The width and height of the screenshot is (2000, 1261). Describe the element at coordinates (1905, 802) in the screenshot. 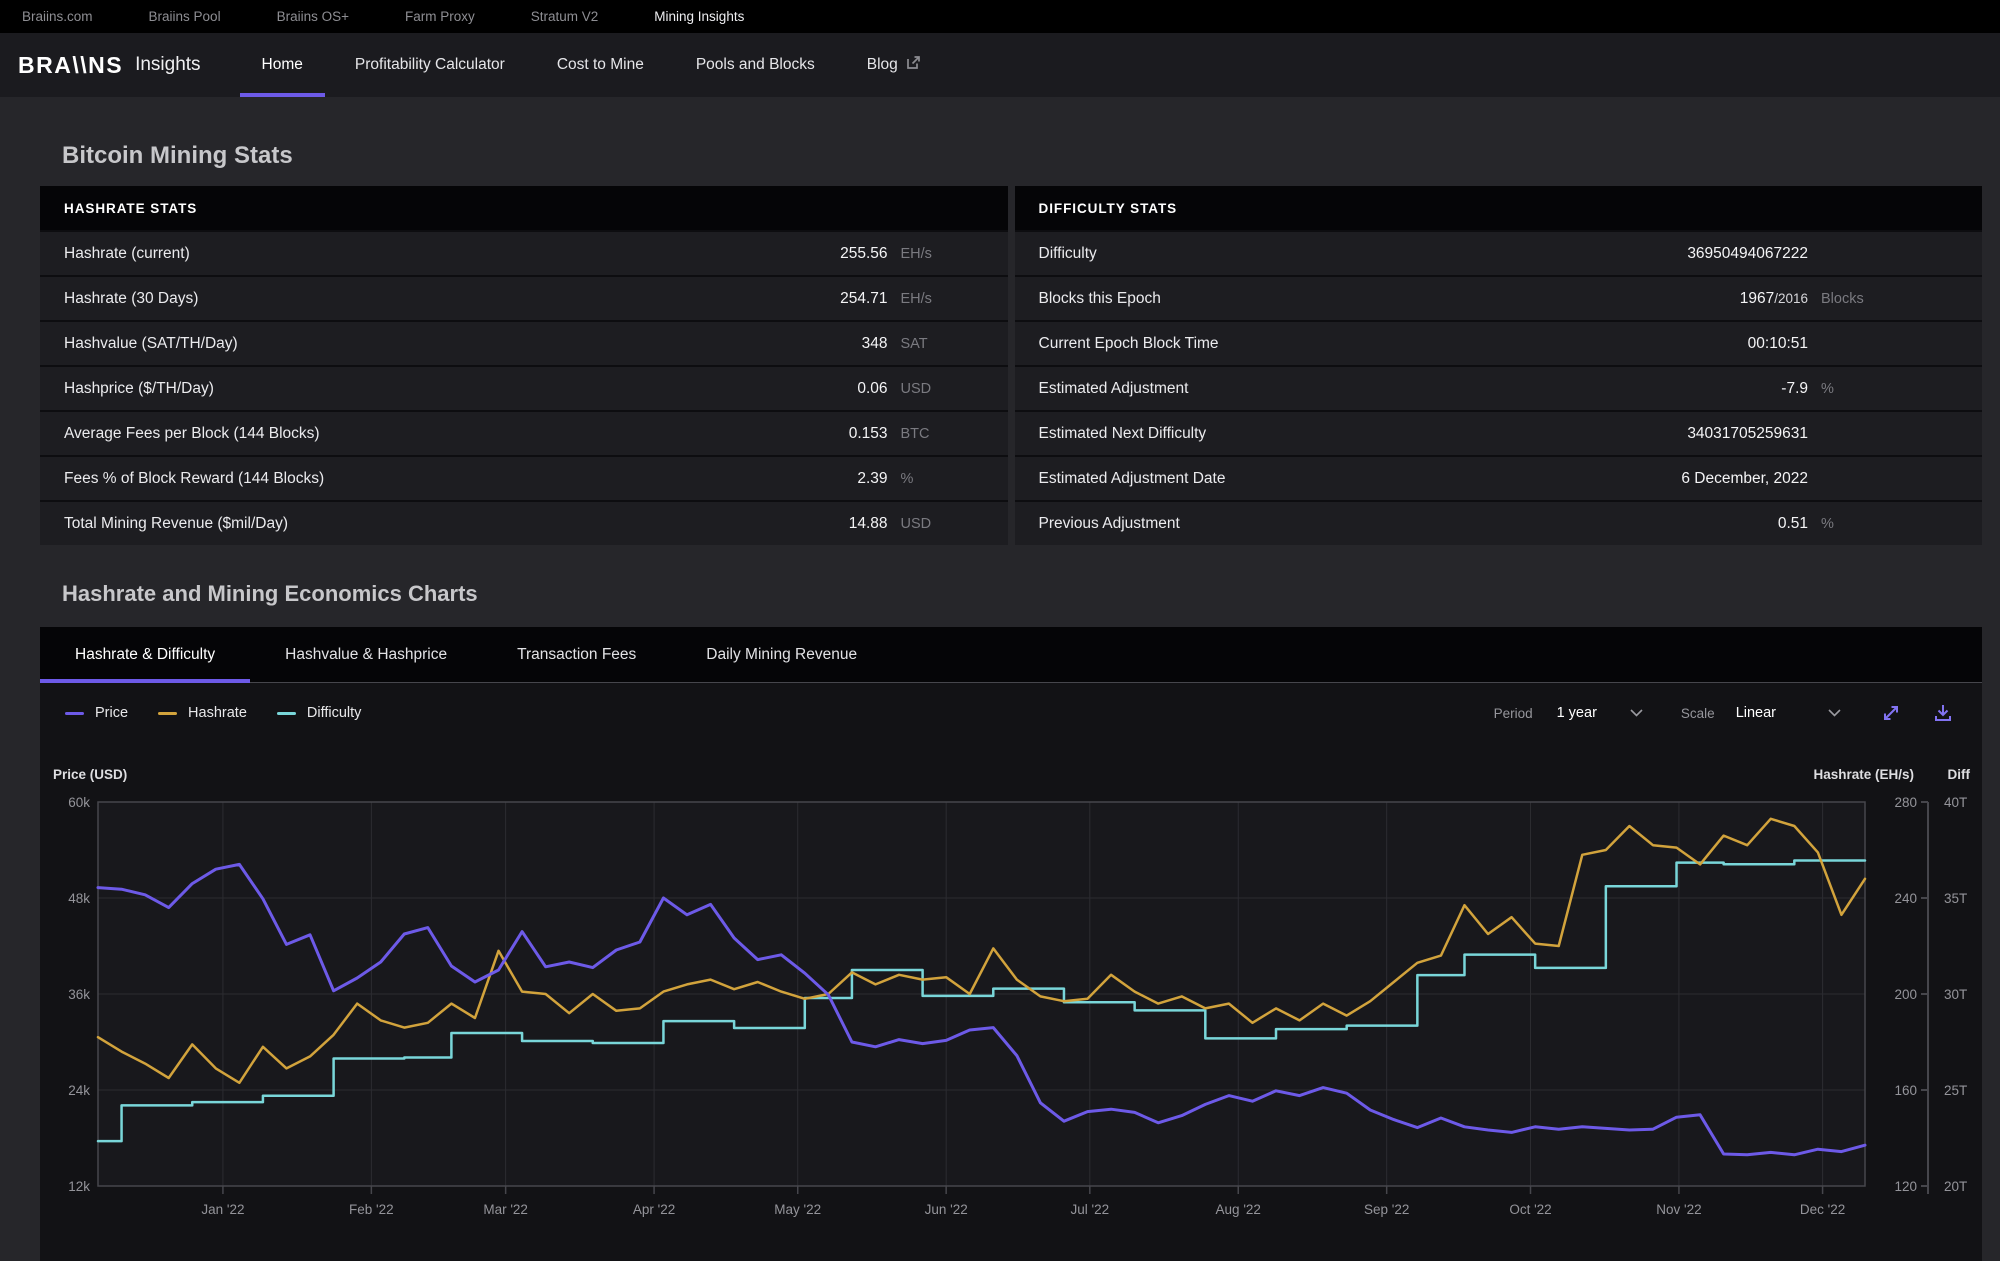

I see `svg-text: 280` at that location.